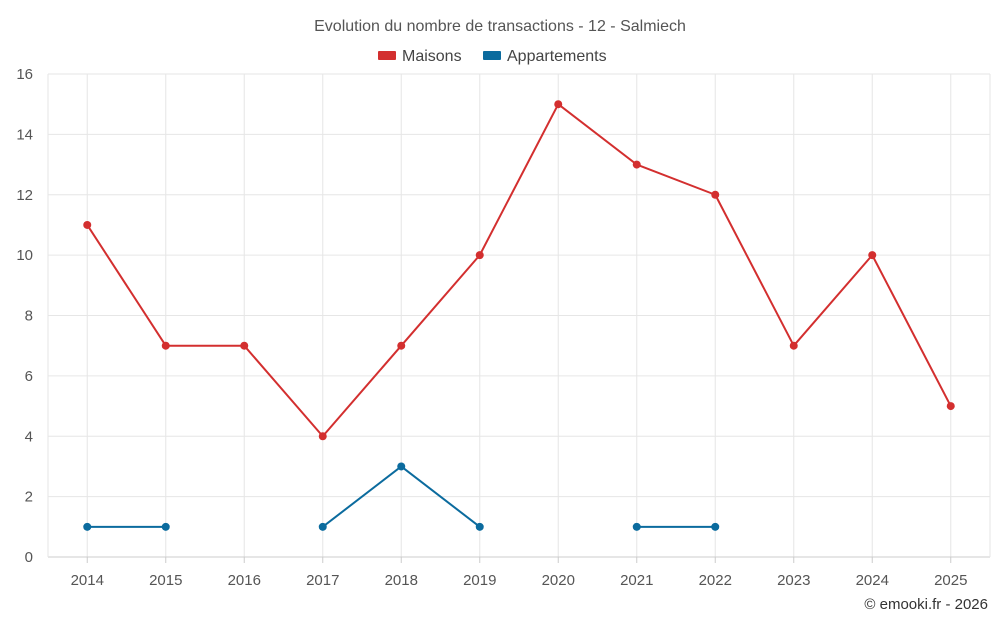  What do you see at coordinates (24, 255) in the screenshot?
I see `y-tick-label: 10` at bounding box center [24, 255].